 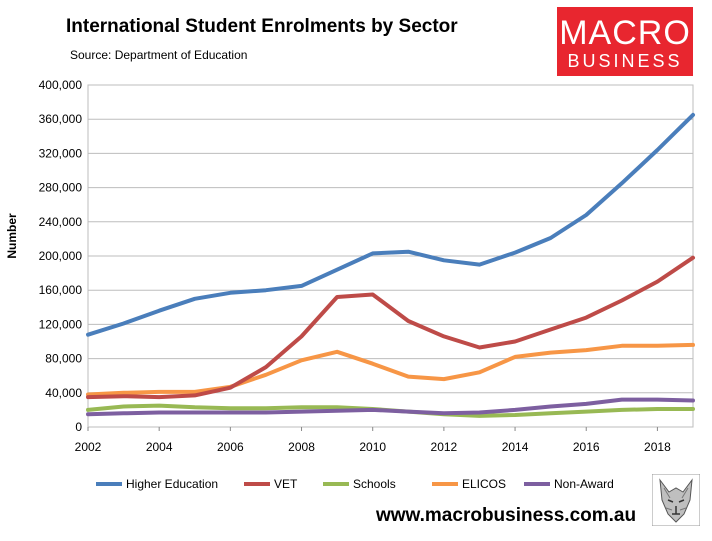 What do you see at coordinates (286, 484) in the screenshot?
I see `legend-label: VET` at bounding box center [286, 484].